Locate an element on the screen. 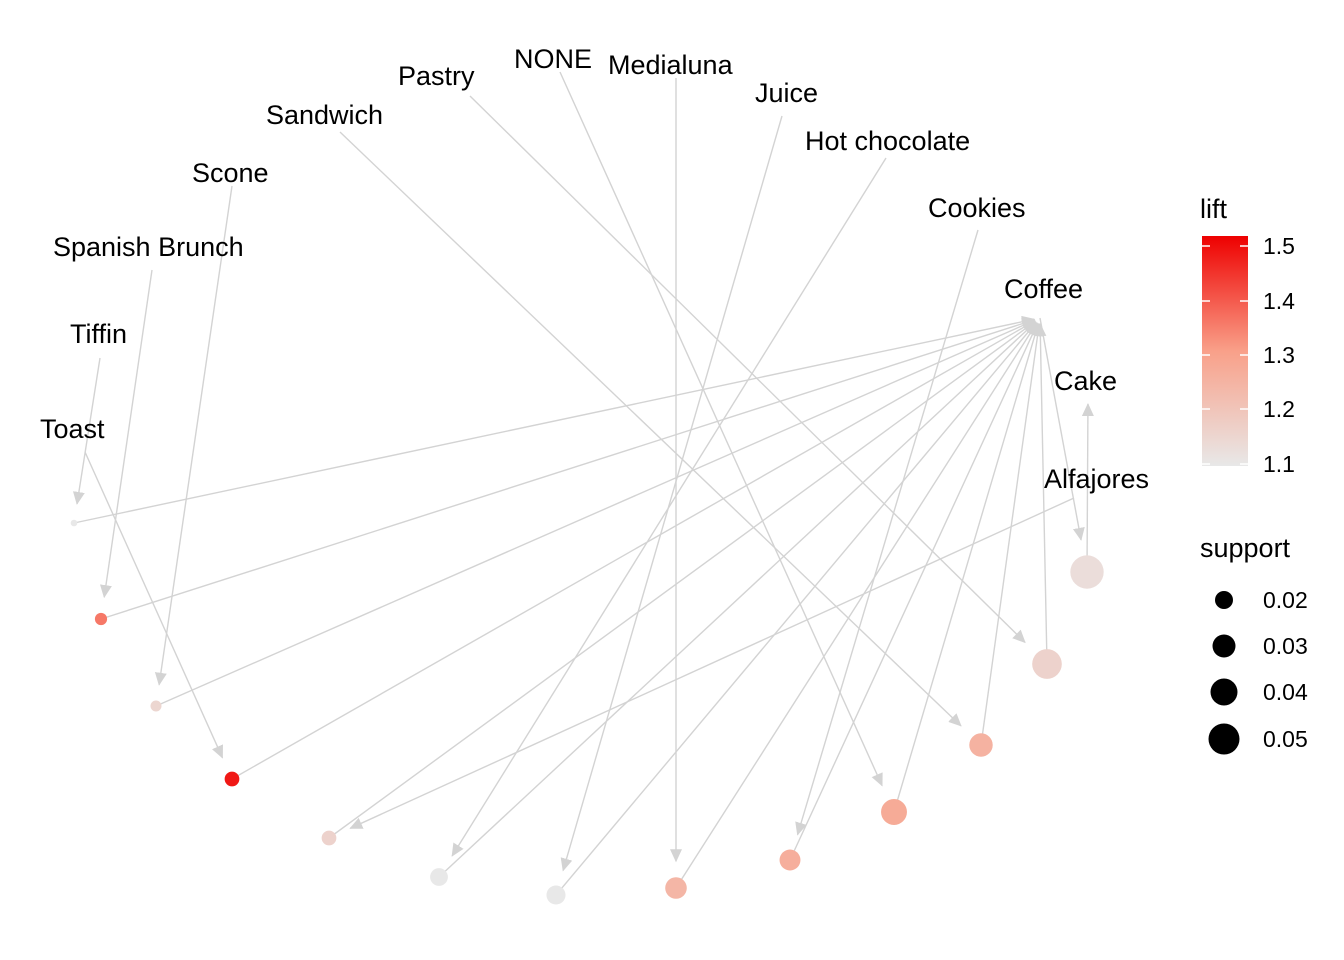 The width and height of the screenshot is (1344, 960). rule-node-juice-coffee is located at coordinates (556, 895).